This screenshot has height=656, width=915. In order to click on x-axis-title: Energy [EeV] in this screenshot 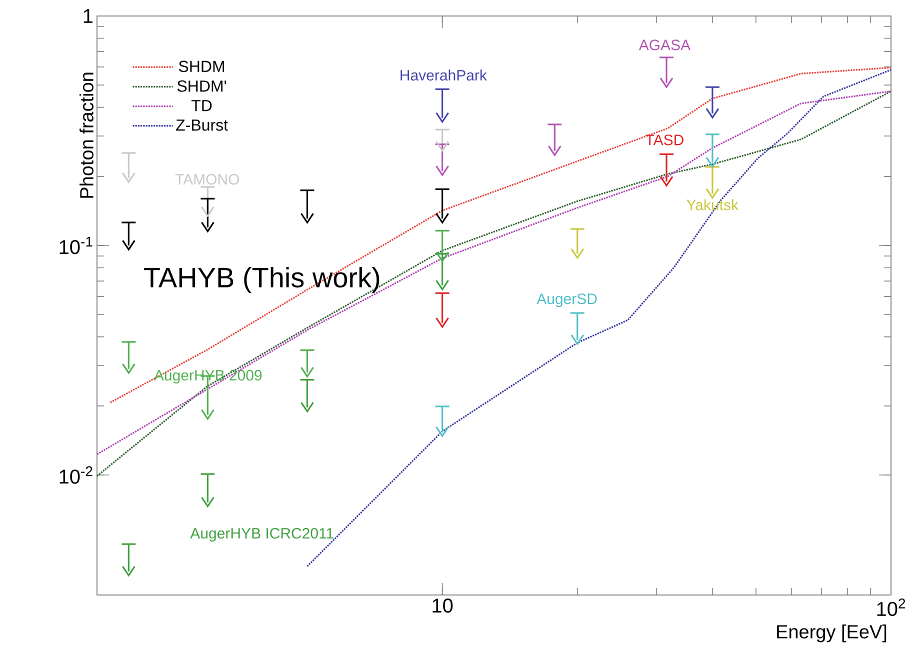, I will do `click(831, 633)`.